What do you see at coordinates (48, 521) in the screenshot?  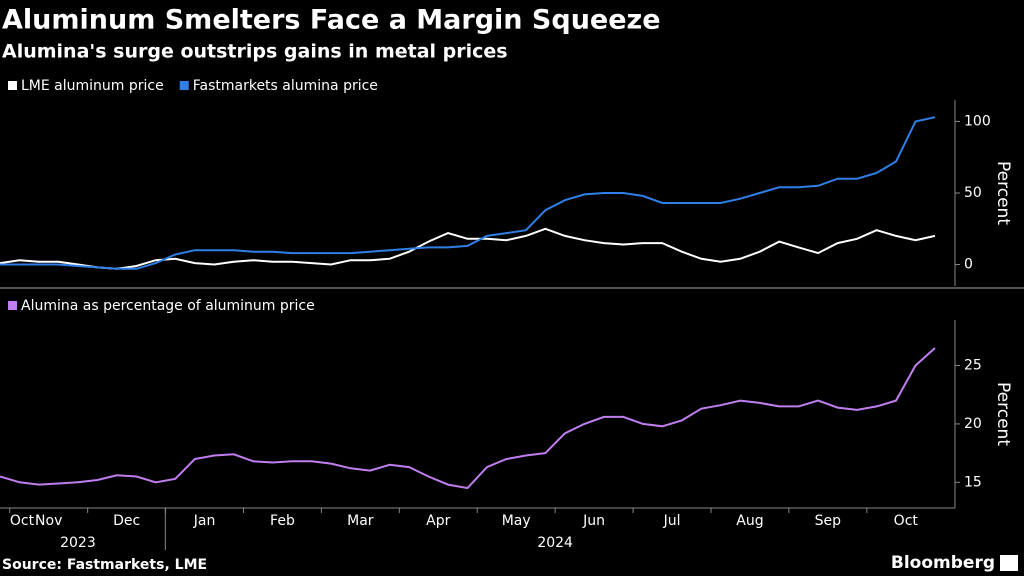 I see `x-tick-label: Nov` at bounding box center [48, 521].